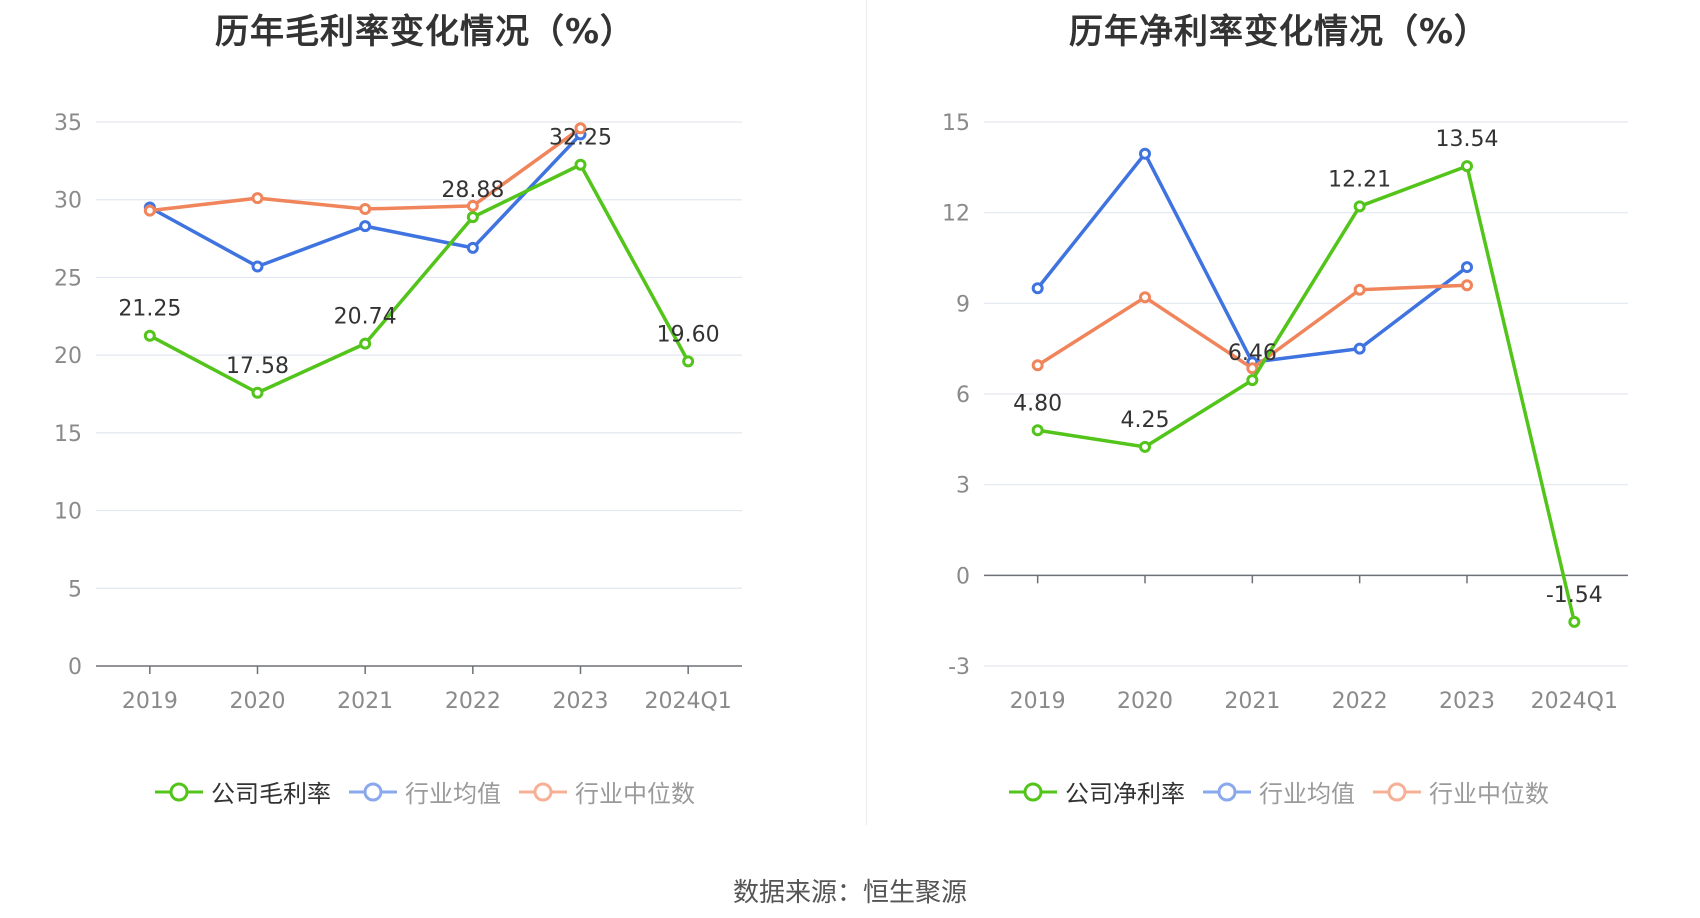 This screenshot has height=918, width=1700. Describe the element at coordinates (956, 214) in the screenshot. I see `y-tick-label: 12` at that location.